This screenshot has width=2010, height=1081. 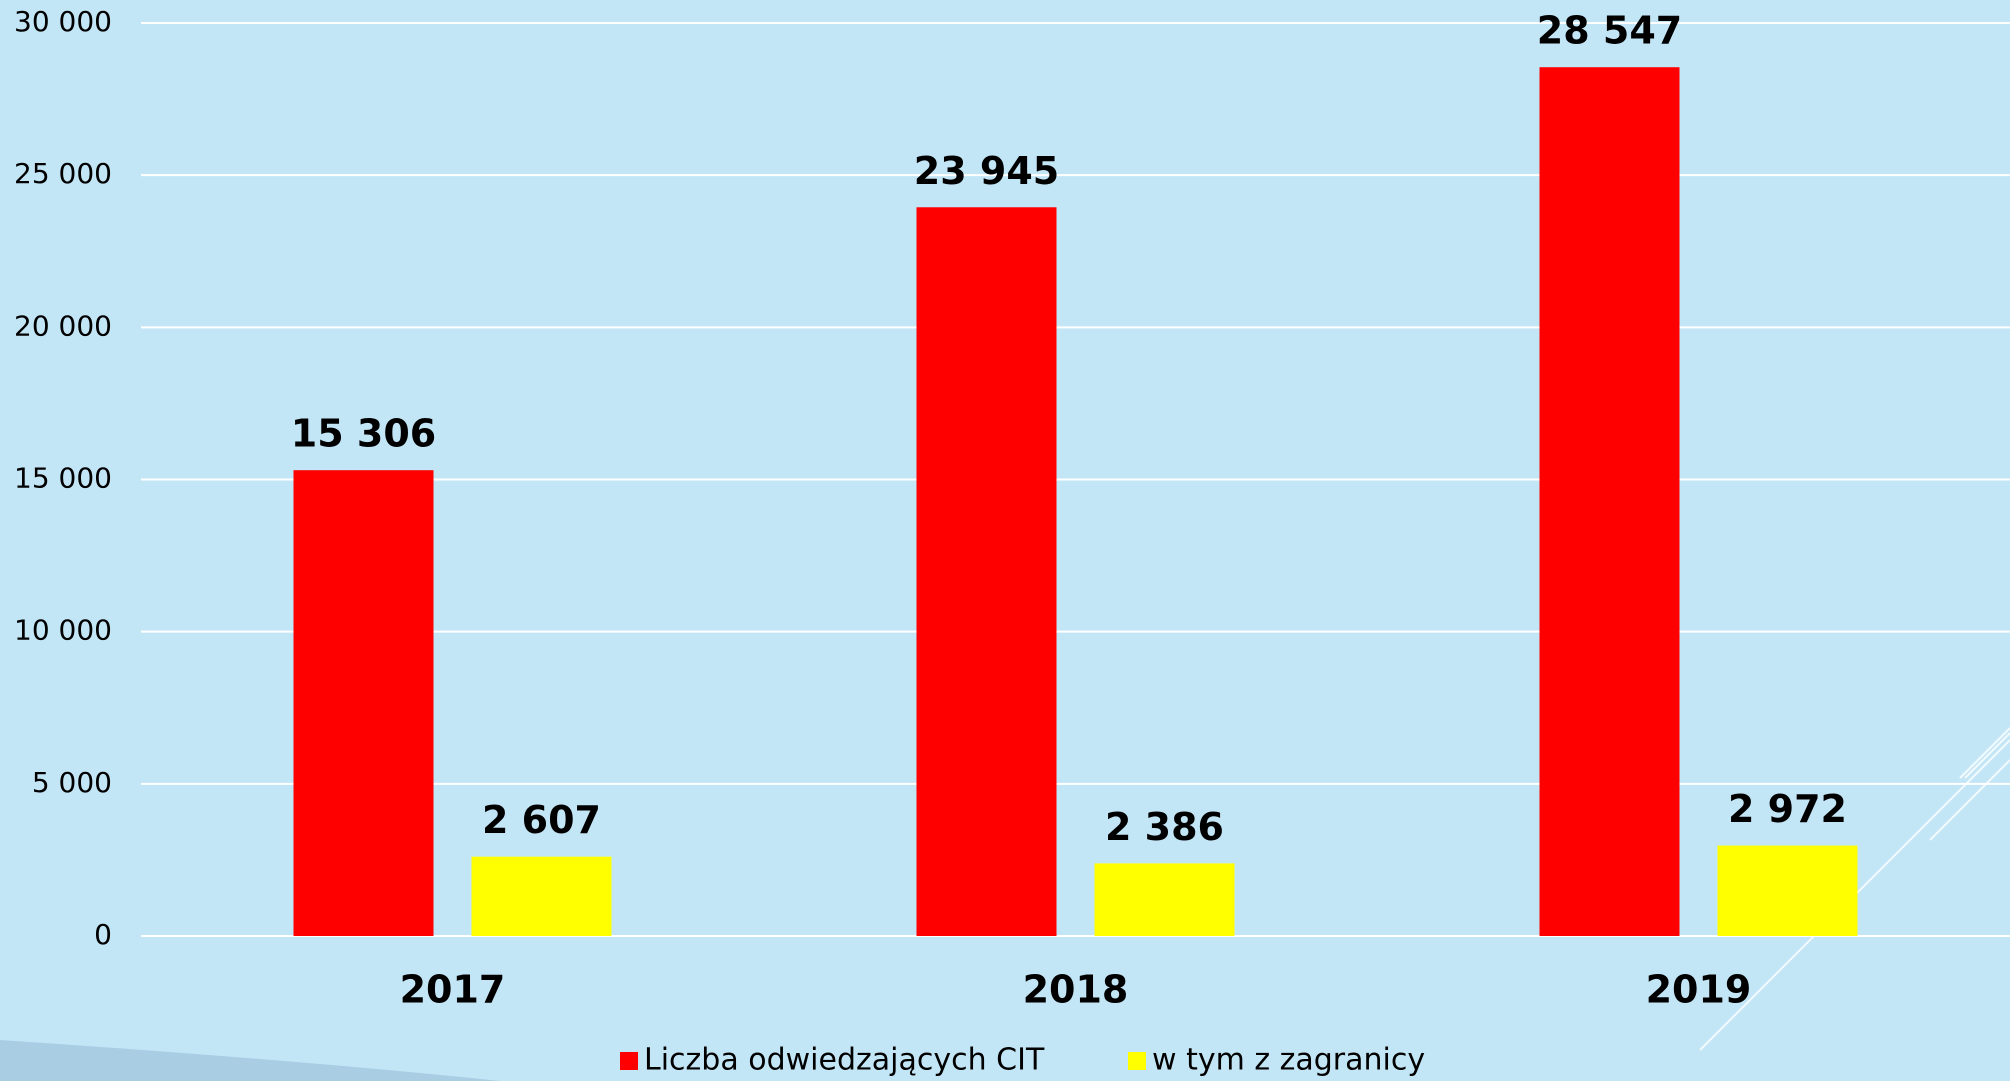 What do you see at coordinates (103, 934) in the screenshot?
I see `y-tick-label: 0` at bounding box center [103, 934].